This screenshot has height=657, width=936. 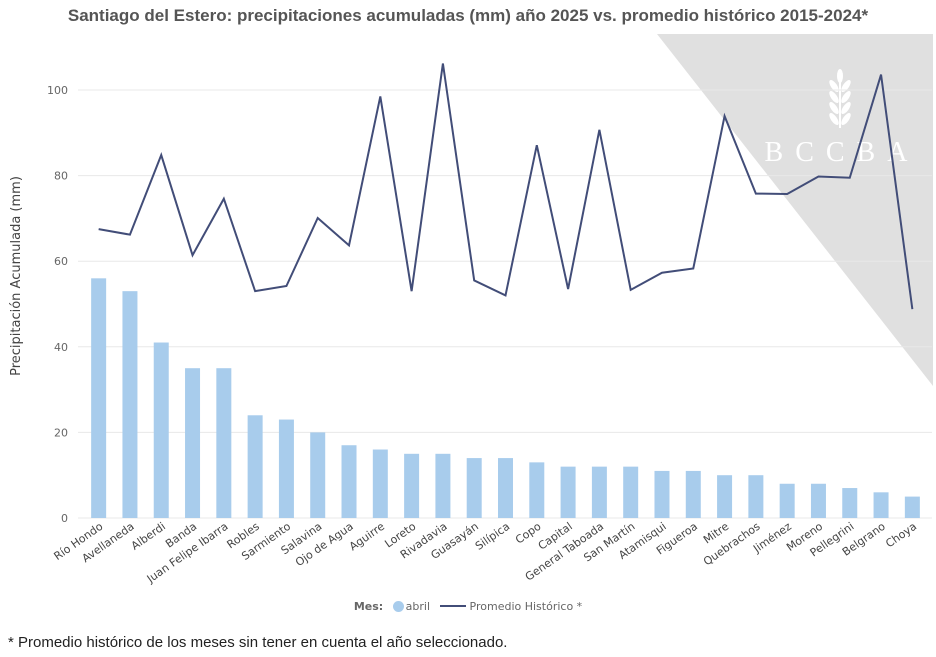 I want to click on x-tick-label: Aguirre, so click(x=367, y=537).